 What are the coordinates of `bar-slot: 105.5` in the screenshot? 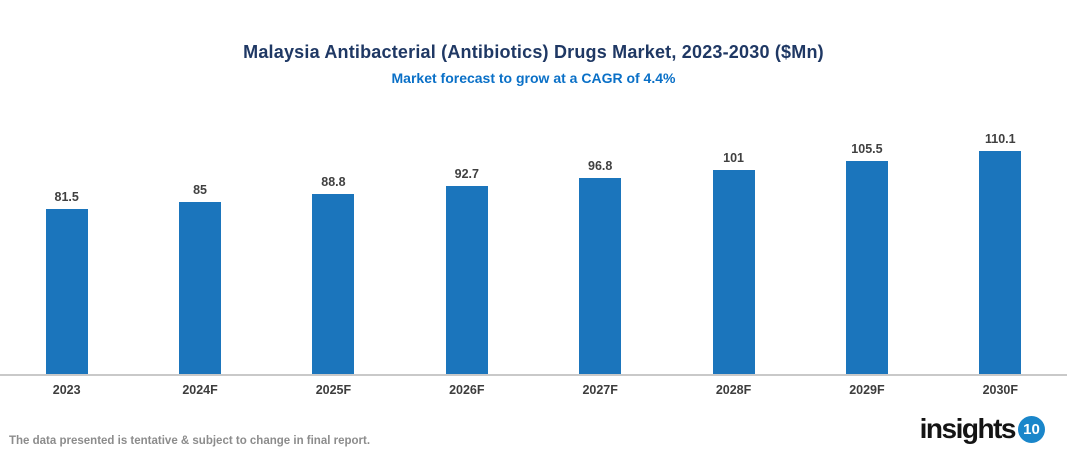 It's located at (866, 258).